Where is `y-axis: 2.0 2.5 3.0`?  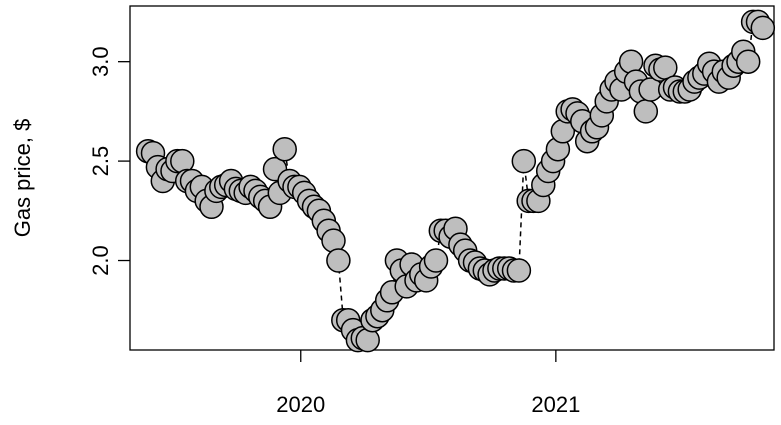 y-axis: 2.0 2.5 3.0 is located at coordinates (109, 161).